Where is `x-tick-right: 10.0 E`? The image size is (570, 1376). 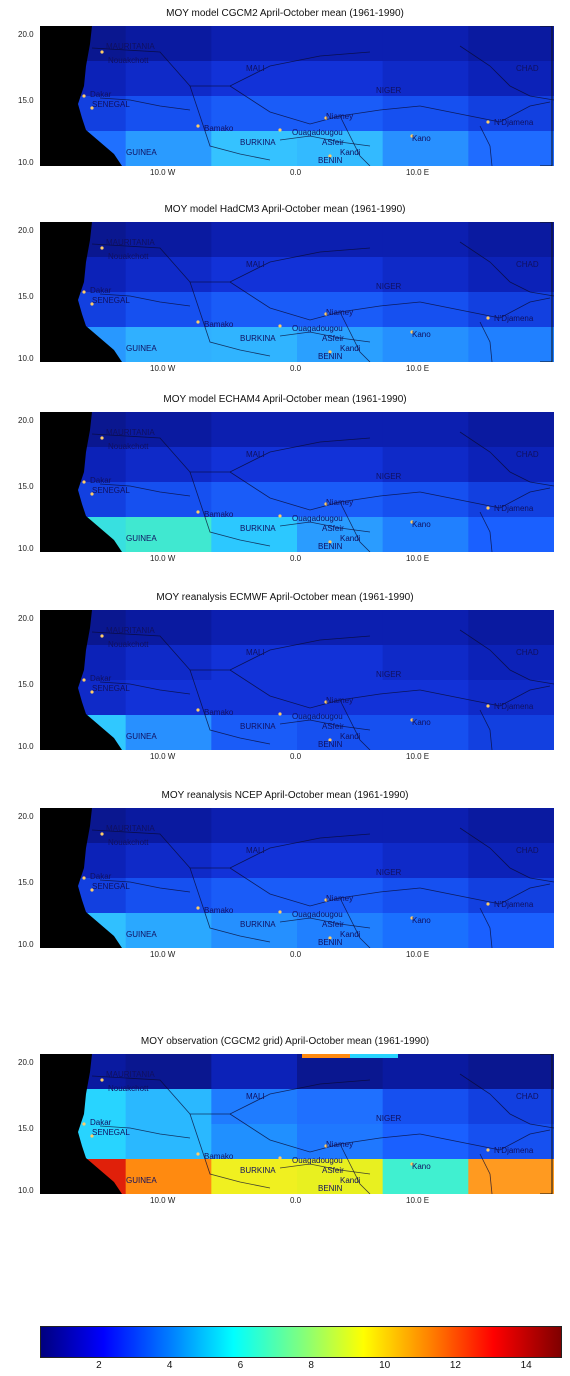 x-tick-right: 10.0 E is located at coordinates (418, 756).